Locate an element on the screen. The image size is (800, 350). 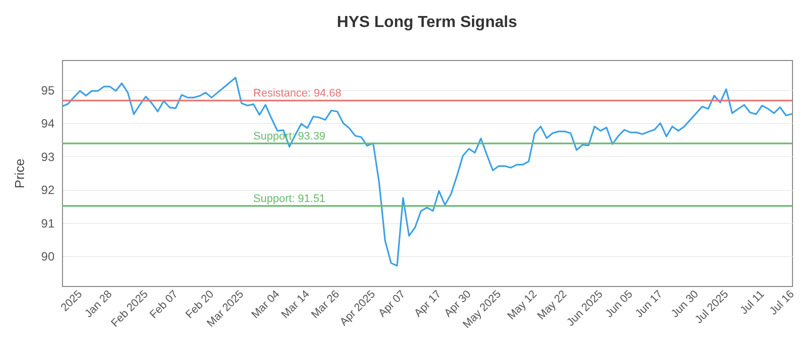
x-tick-label: Jun 05 is located at coordinates (619, 304).